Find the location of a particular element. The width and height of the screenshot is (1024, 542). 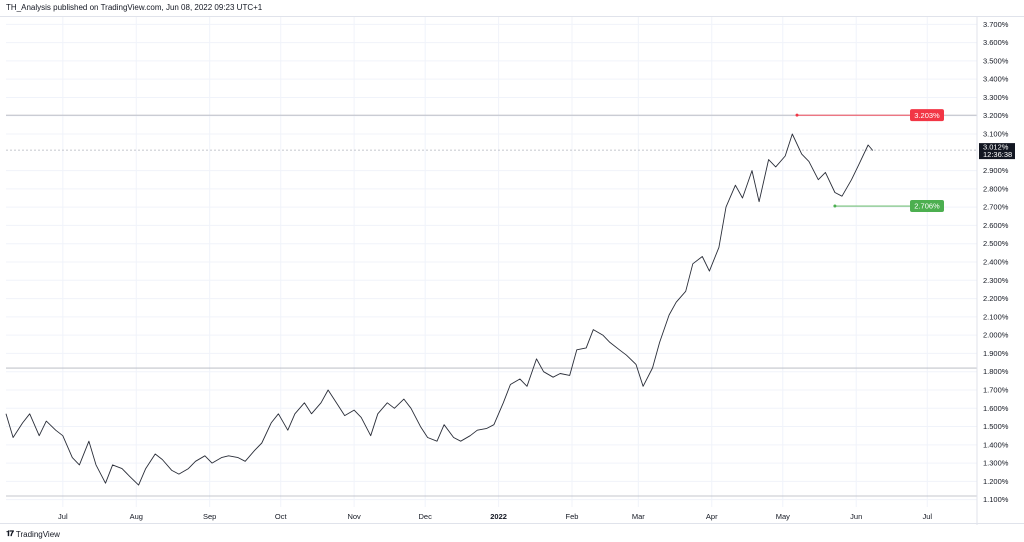

x-tick-label: Feb is located at coordinates (572, 516).